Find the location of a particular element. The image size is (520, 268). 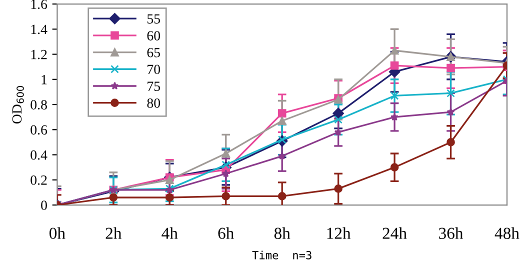

y-tick-label: 0 is located at coordinates (44, 205).